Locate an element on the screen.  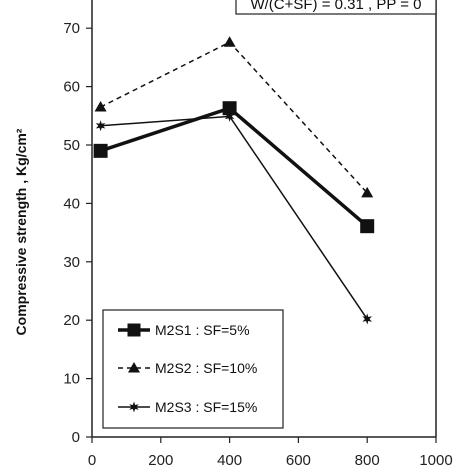
legend: M2S1 : SF=5% M2S2 : SF=10% M2S3 : SF=15% is located at coordinates (193, 369).